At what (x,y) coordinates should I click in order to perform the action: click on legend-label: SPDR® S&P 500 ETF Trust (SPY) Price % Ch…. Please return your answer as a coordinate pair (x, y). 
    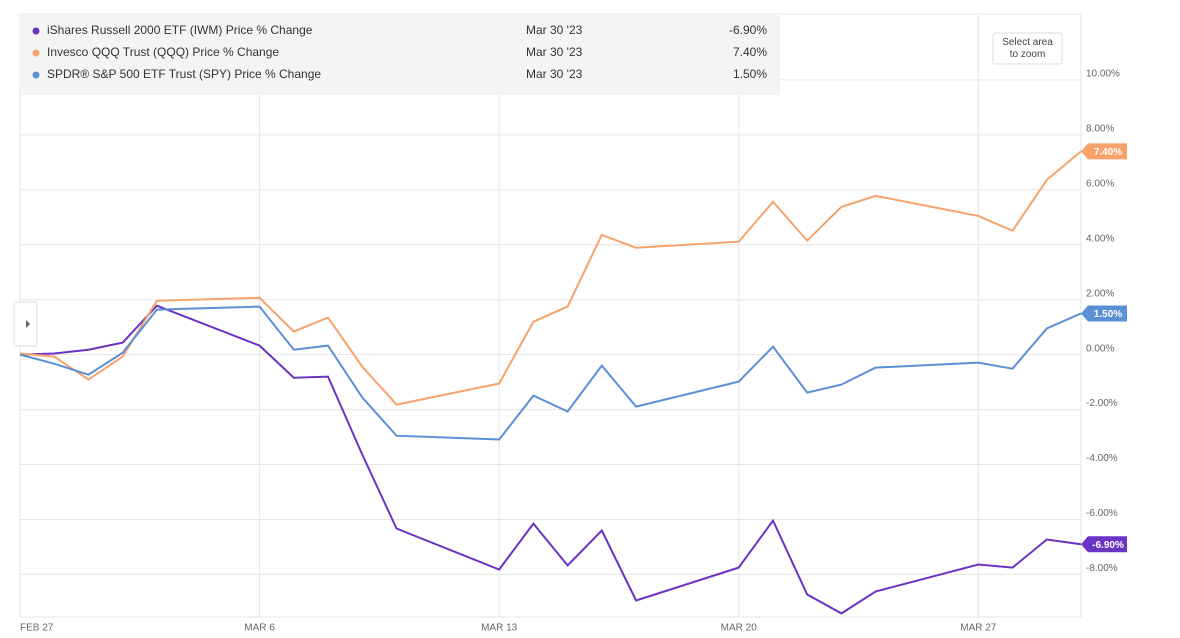
    Looking at the image, I should click on (184, 74).